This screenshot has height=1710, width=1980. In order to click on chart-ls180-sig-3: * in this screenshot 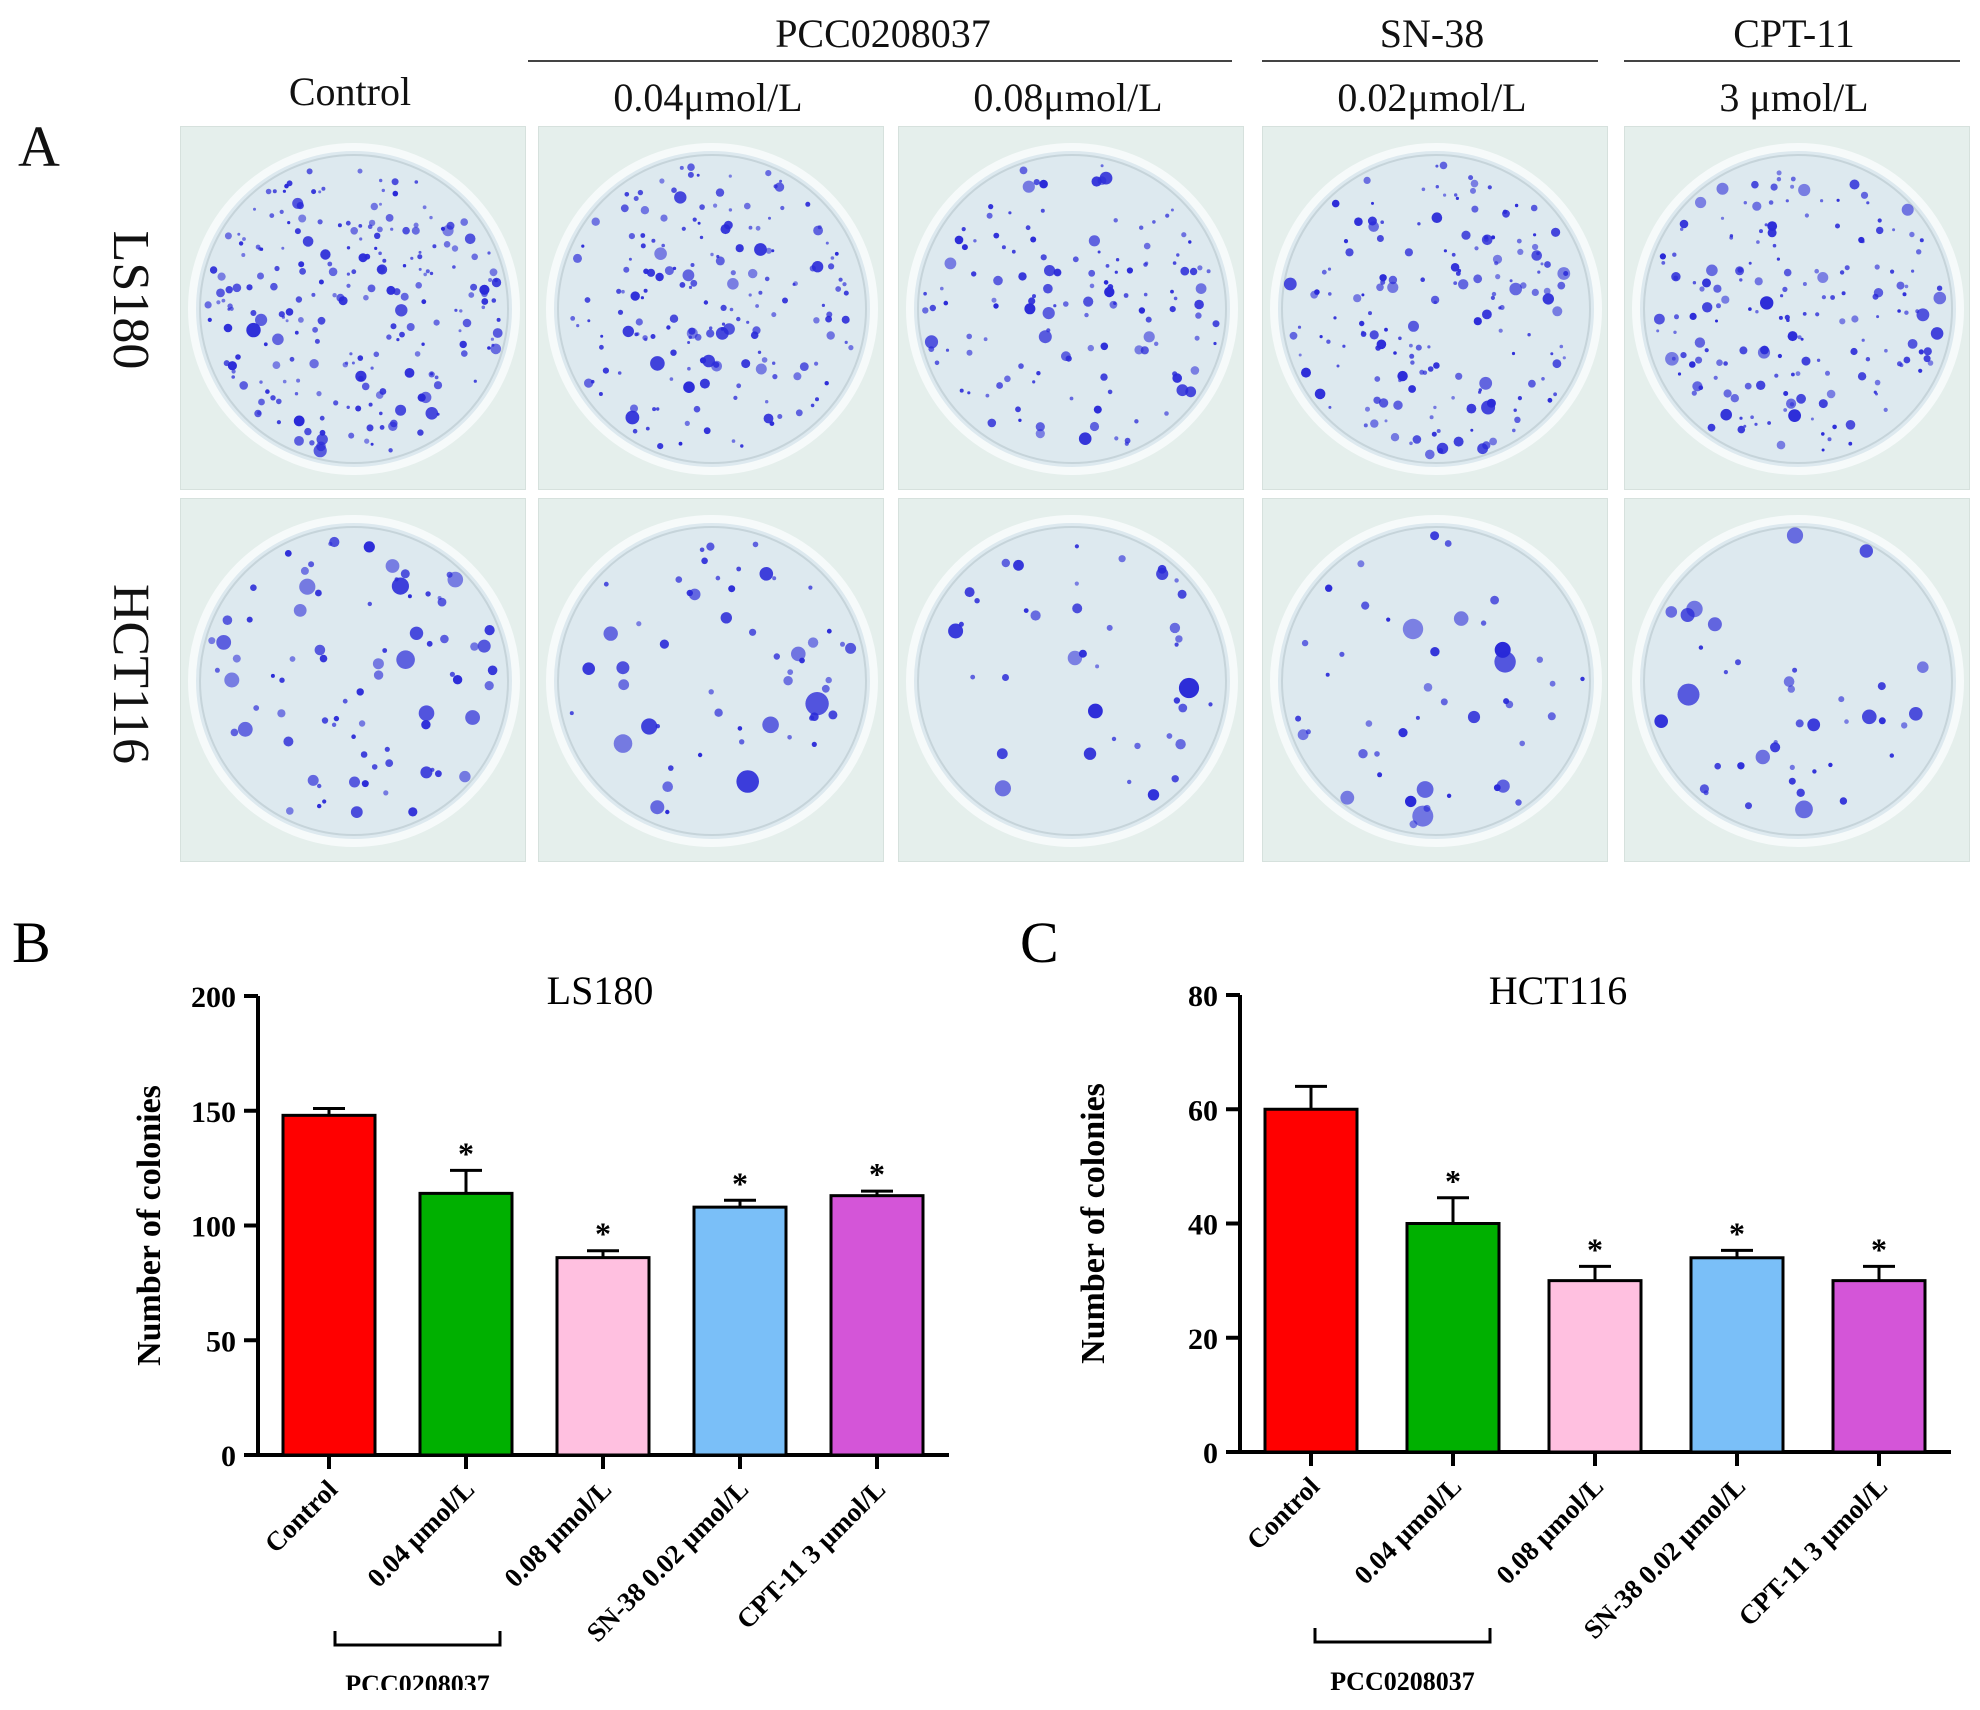, I will do `click(740, 1183)`.